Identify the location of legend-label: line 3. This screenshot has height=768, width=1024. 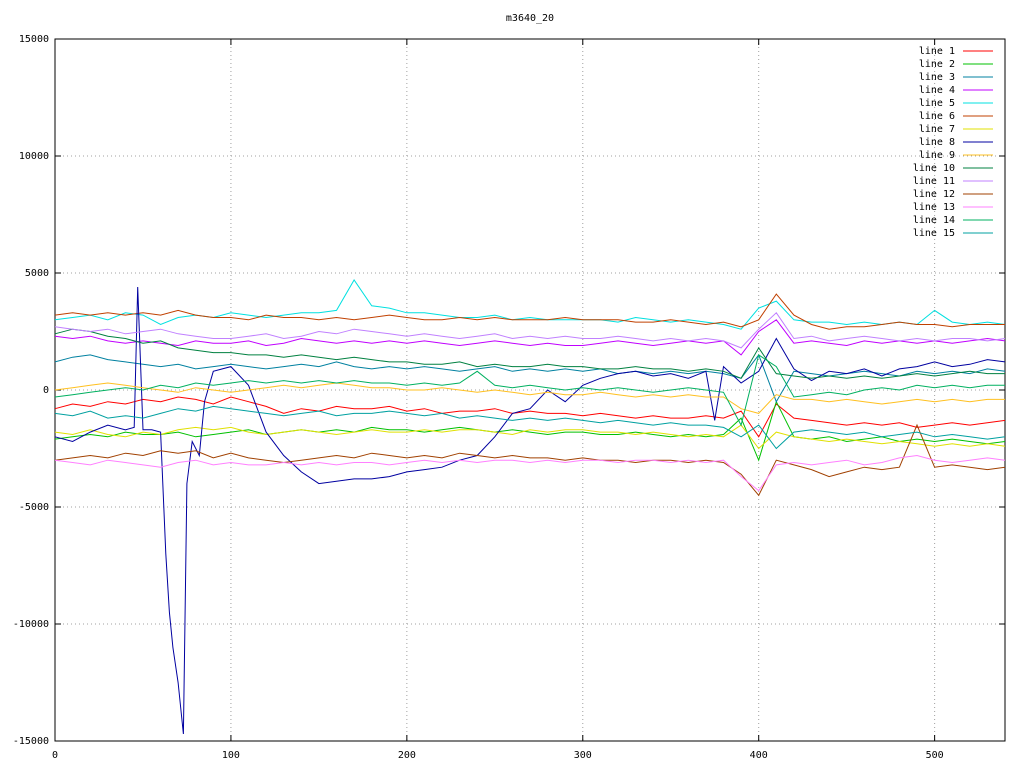
(937, 77).